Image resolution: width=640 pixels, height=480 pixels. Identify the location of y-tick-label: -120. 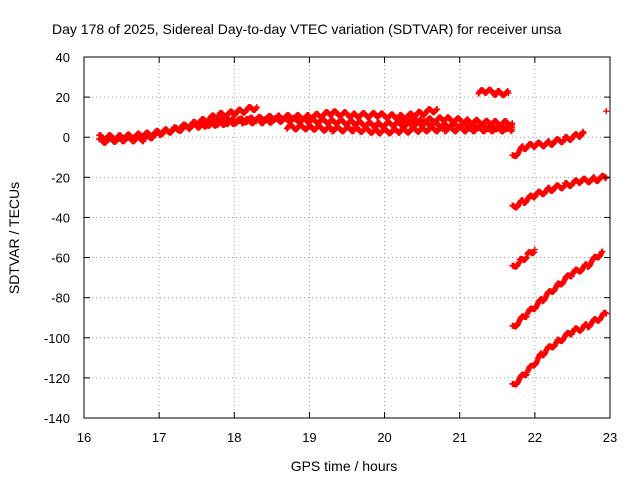
(57, 378).